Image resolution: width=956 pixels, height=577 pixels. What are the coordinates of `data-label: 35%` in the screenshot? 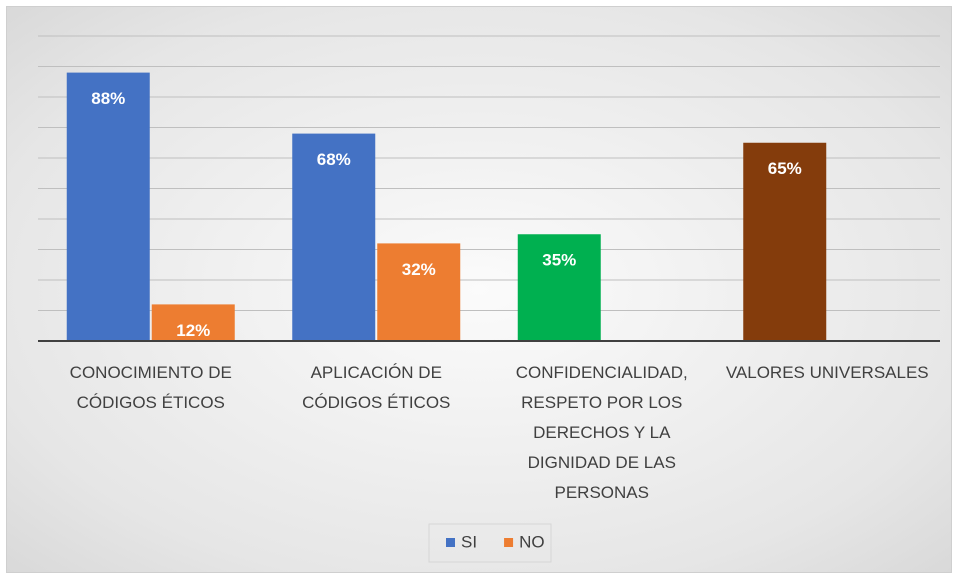 It's located at (559, 260).